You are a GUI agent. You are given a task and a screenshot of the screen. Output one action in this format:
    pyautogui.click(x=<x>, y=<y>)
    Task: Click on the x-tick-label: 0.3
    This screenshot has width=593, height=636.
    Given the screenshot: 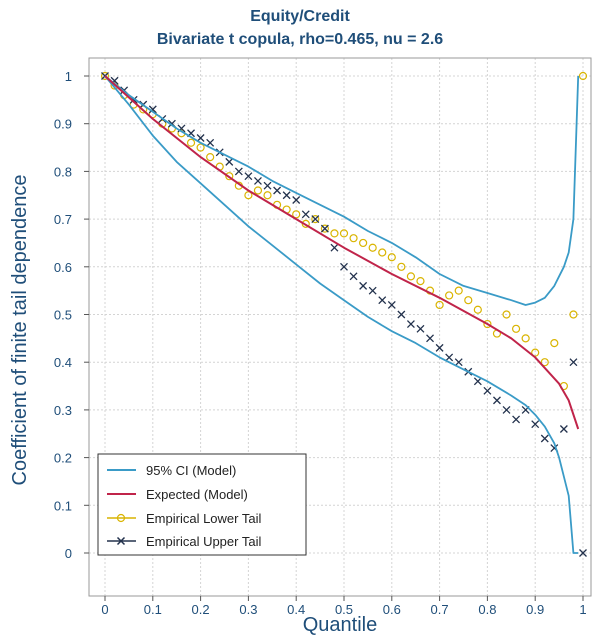 What is the action you would take?
    pyautogui.click(x=248, y=609)
    